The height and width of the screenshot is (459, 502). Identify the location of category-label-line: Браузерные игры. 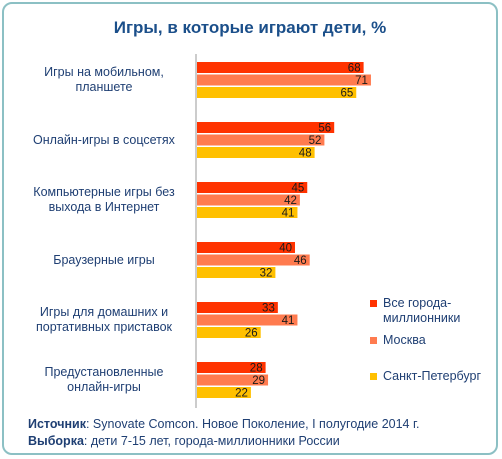
(104, 259).